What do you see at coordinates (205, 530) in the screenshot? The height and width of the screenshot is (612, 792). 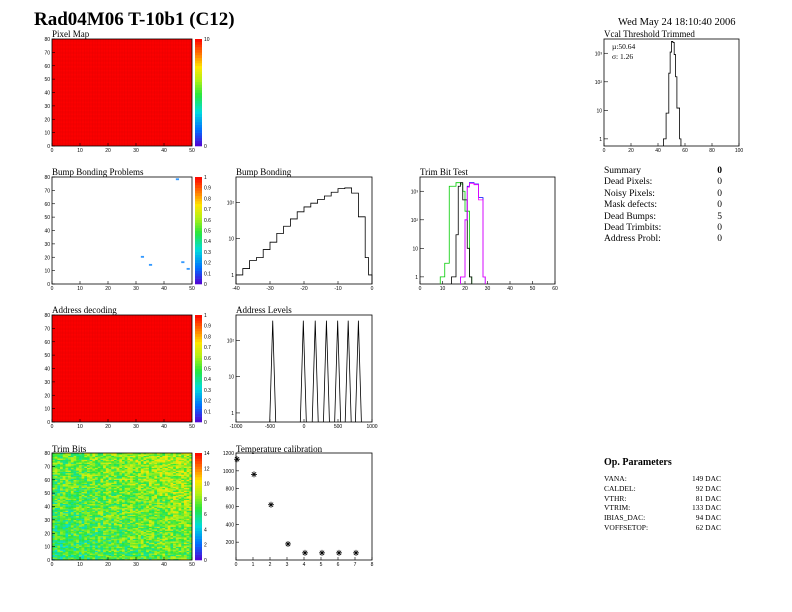 I see `color-bar-label: 4` at bounding box center [205, 530].